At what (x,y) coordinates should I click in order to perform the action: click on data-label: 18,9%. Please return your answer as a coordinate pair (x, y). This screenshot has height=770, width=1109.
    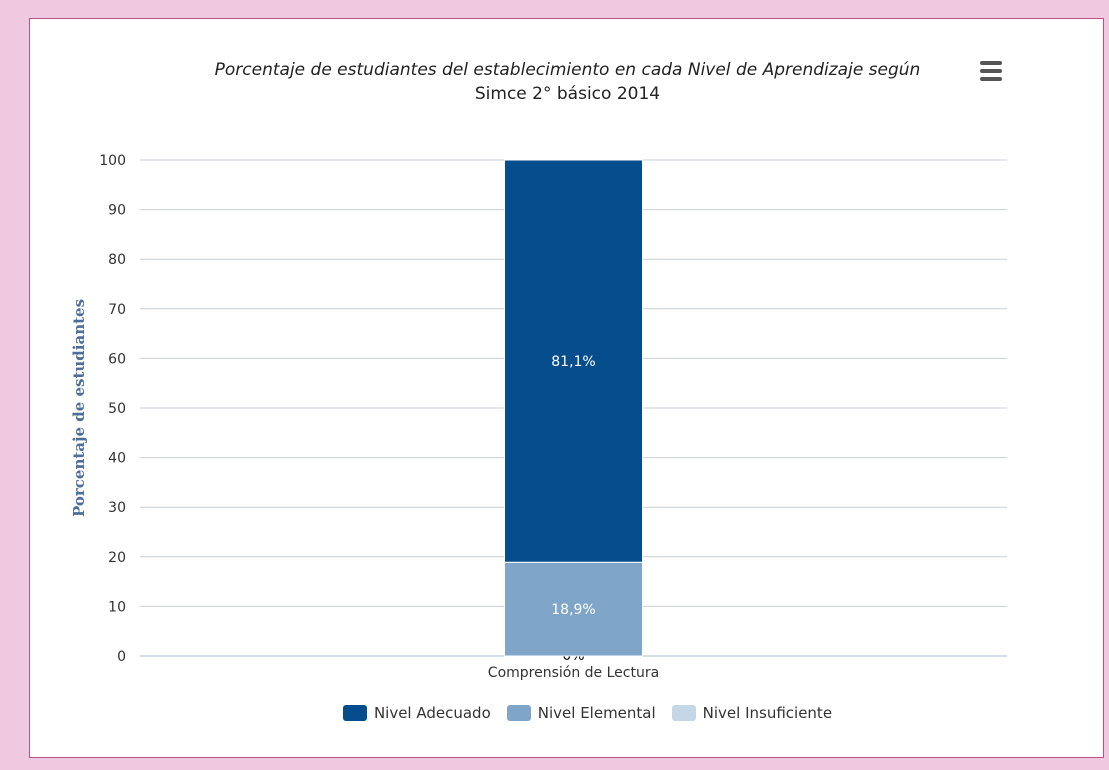
    Looking at the image, I should click on (573, 610).